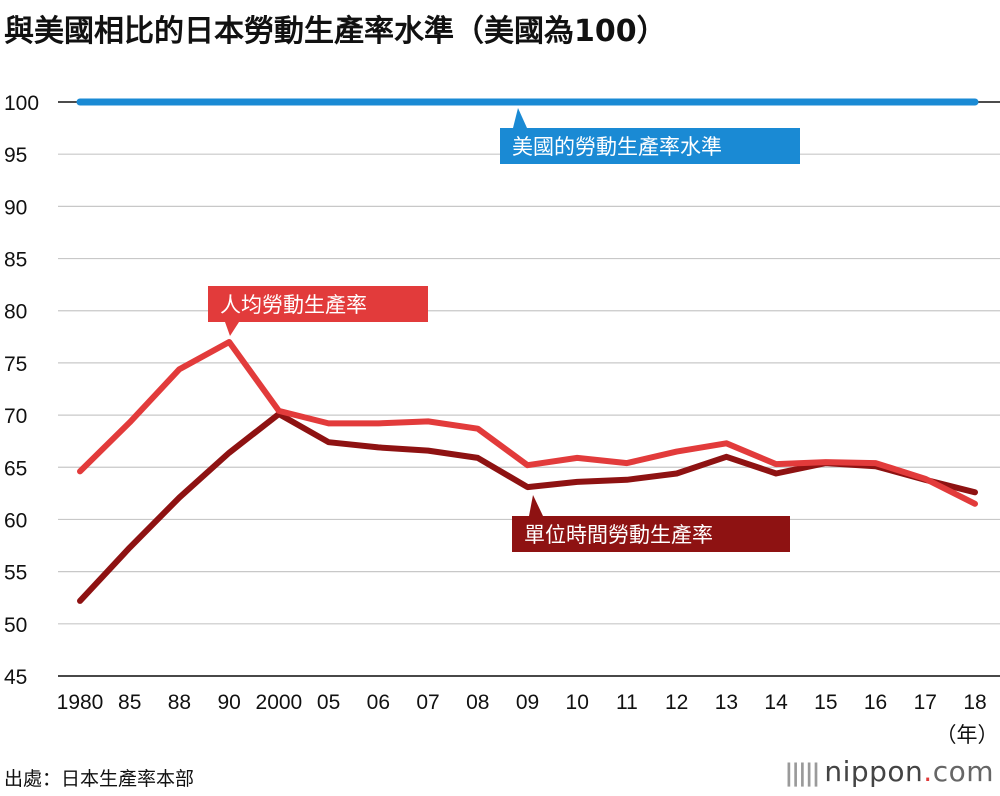 The width and height of the screenshot is (1000, 796). Describe the element at coordinates (279, 702) in the screenshot. I see `x-tick-label: 2000` at that location.